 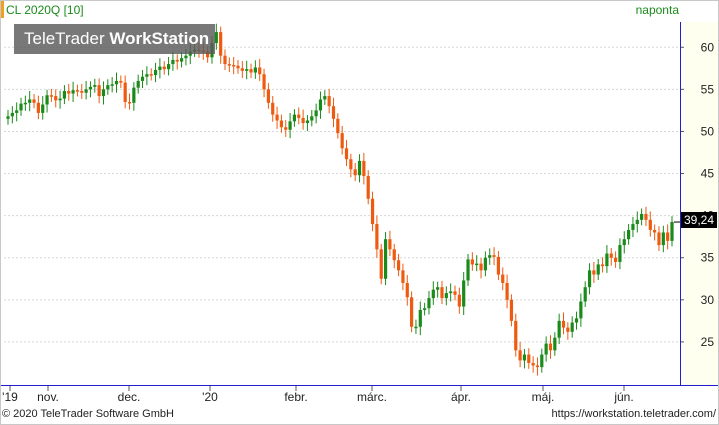 I want to click on period-label: naponta, so click(x=657, y=10).